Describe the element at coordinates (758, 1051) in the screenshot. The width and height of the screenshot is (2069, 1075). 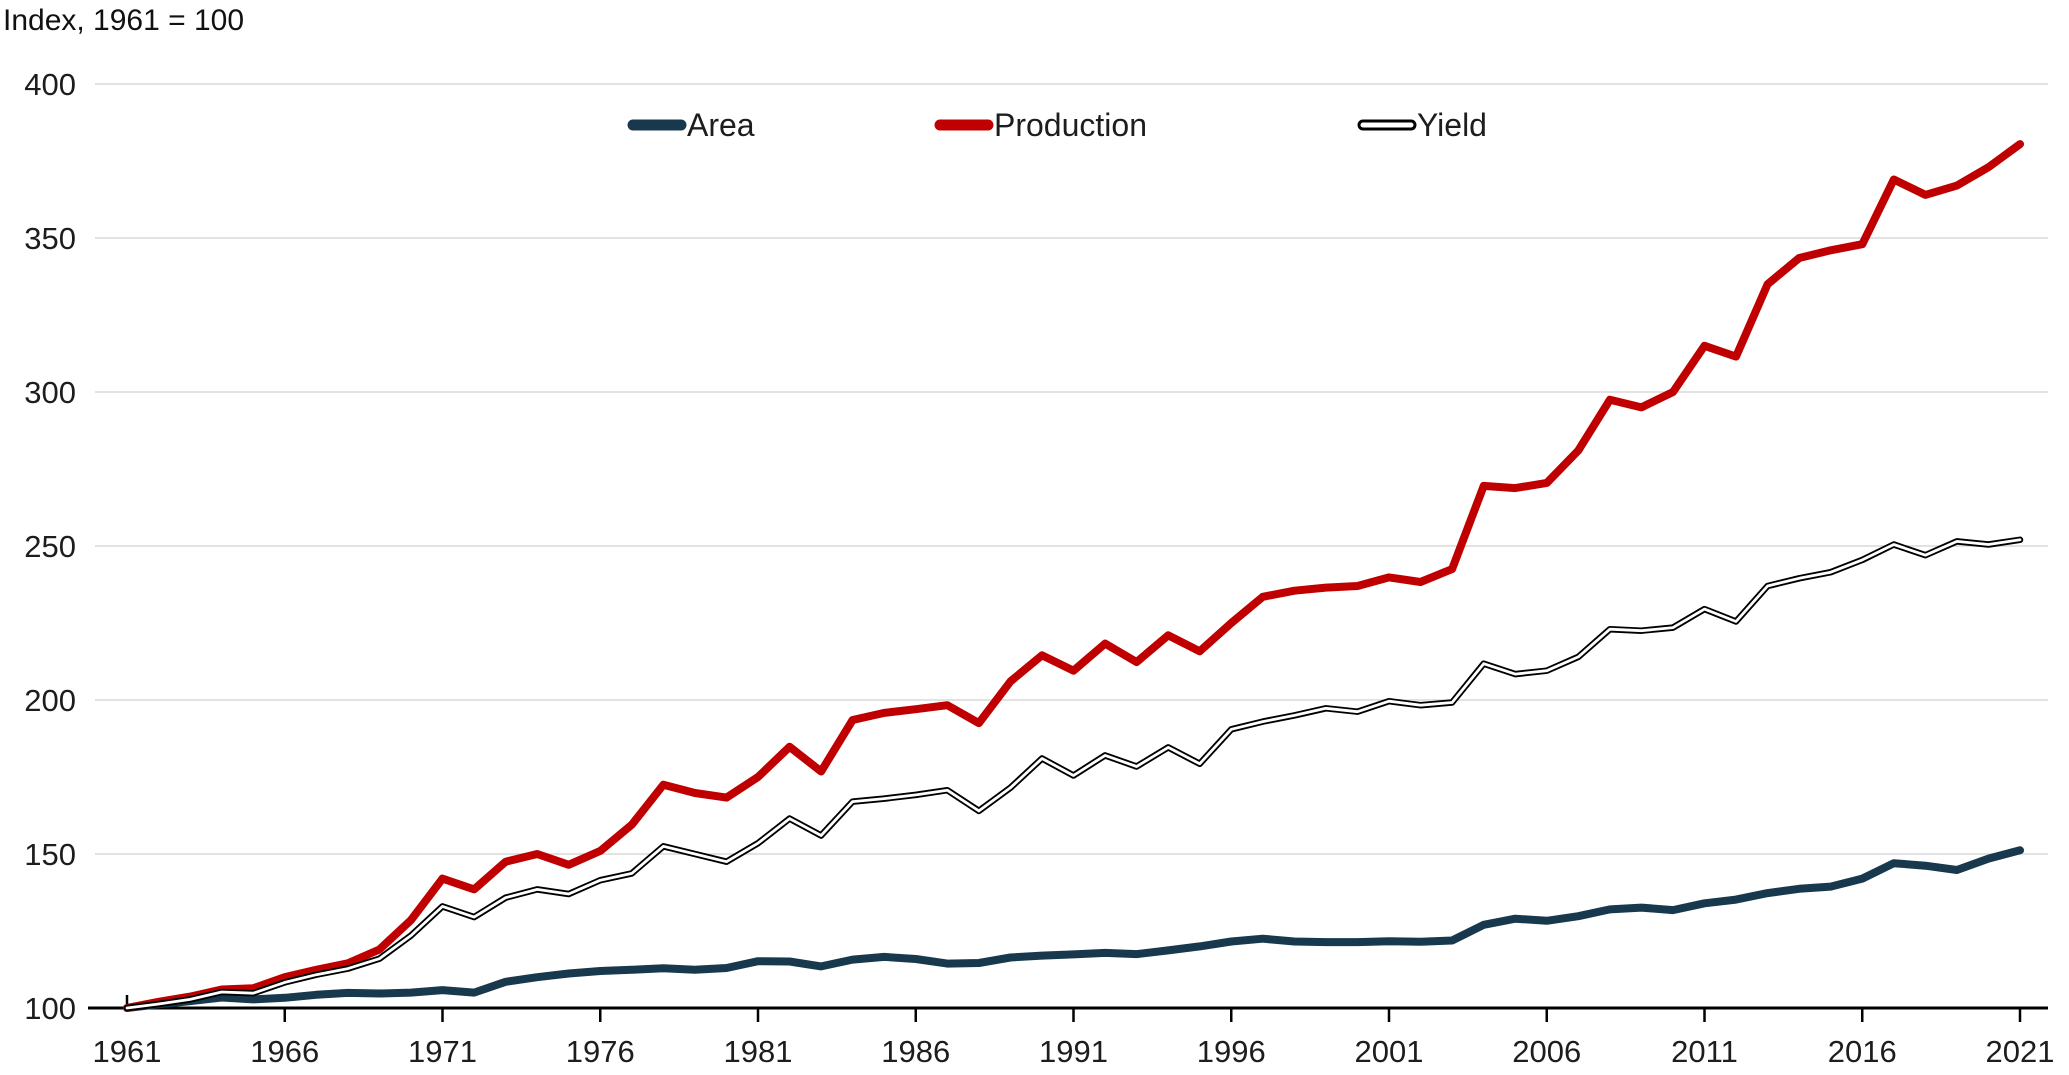
I see `x-axis-label: 1981` at that location.